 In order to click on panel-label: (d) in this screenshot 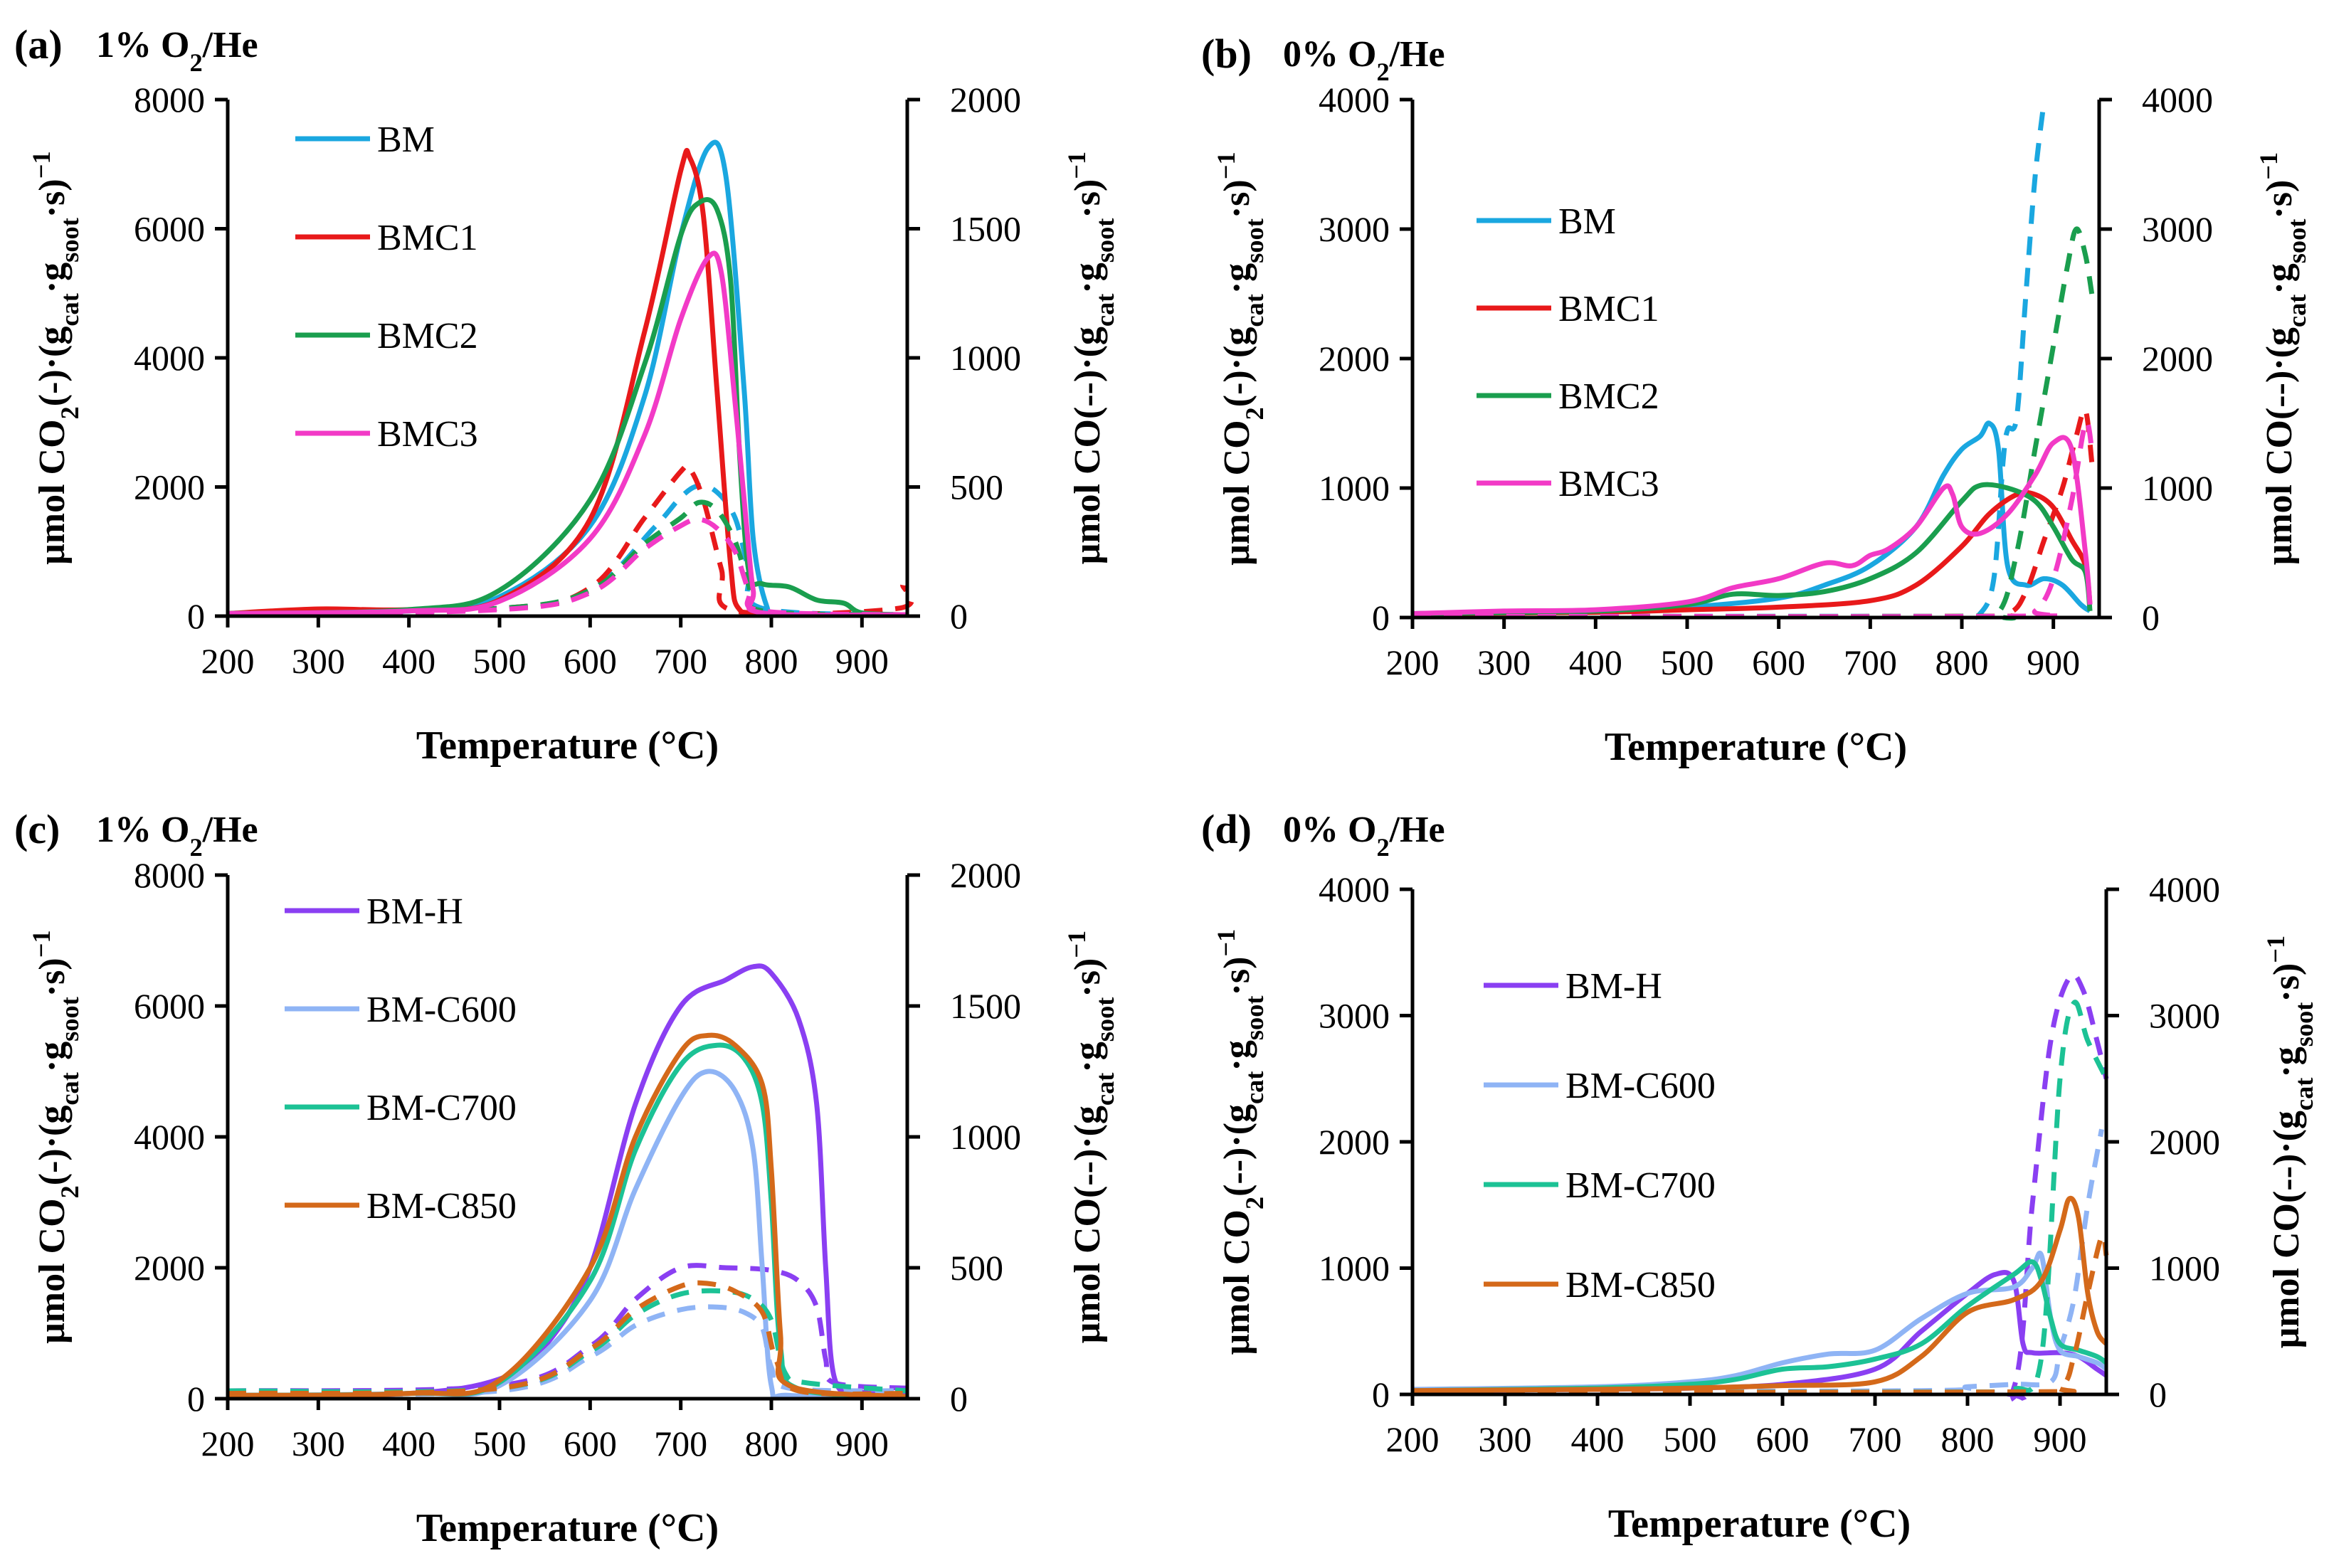, I will do `click(1226, 829)`.